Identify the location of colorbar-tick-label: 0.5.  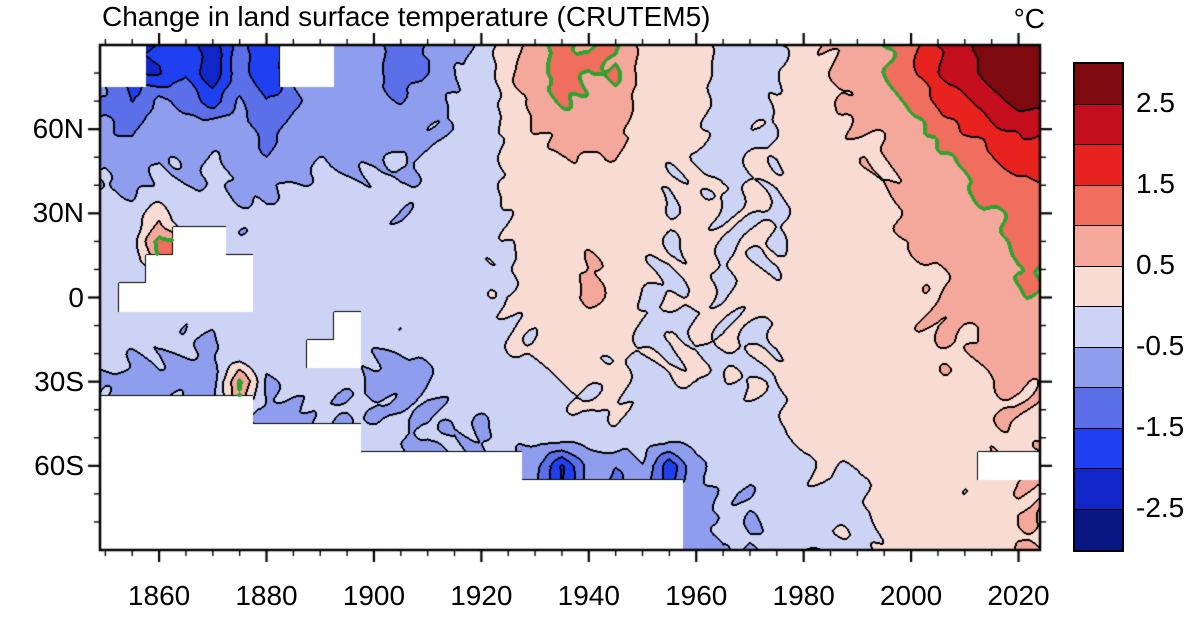
(1155, 264).